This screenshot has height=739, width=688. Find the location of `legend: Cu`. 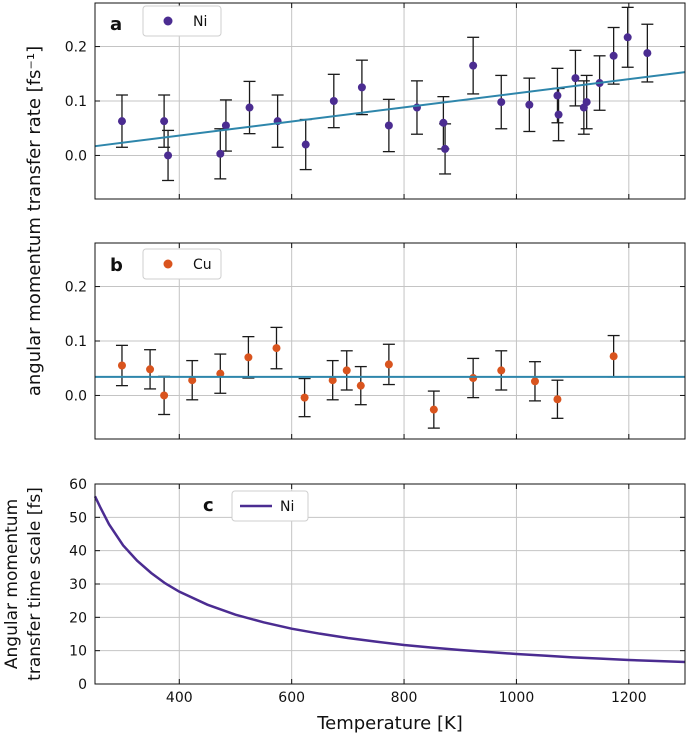

legend: Cu is located at coordinates (182, 264).